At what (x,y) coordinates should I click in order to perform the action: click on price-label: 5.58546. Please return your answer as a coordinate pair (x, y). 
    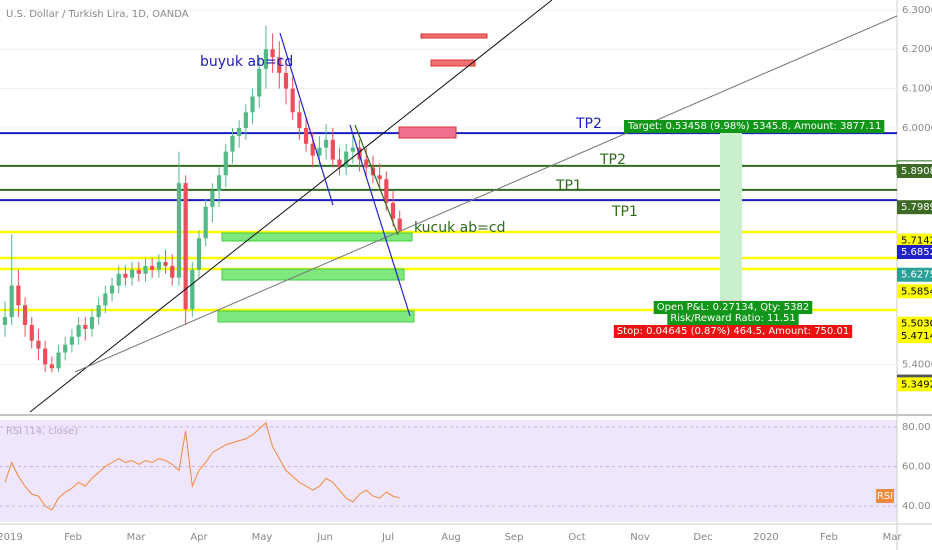
    Looking at the image, I should click on (916, 291).